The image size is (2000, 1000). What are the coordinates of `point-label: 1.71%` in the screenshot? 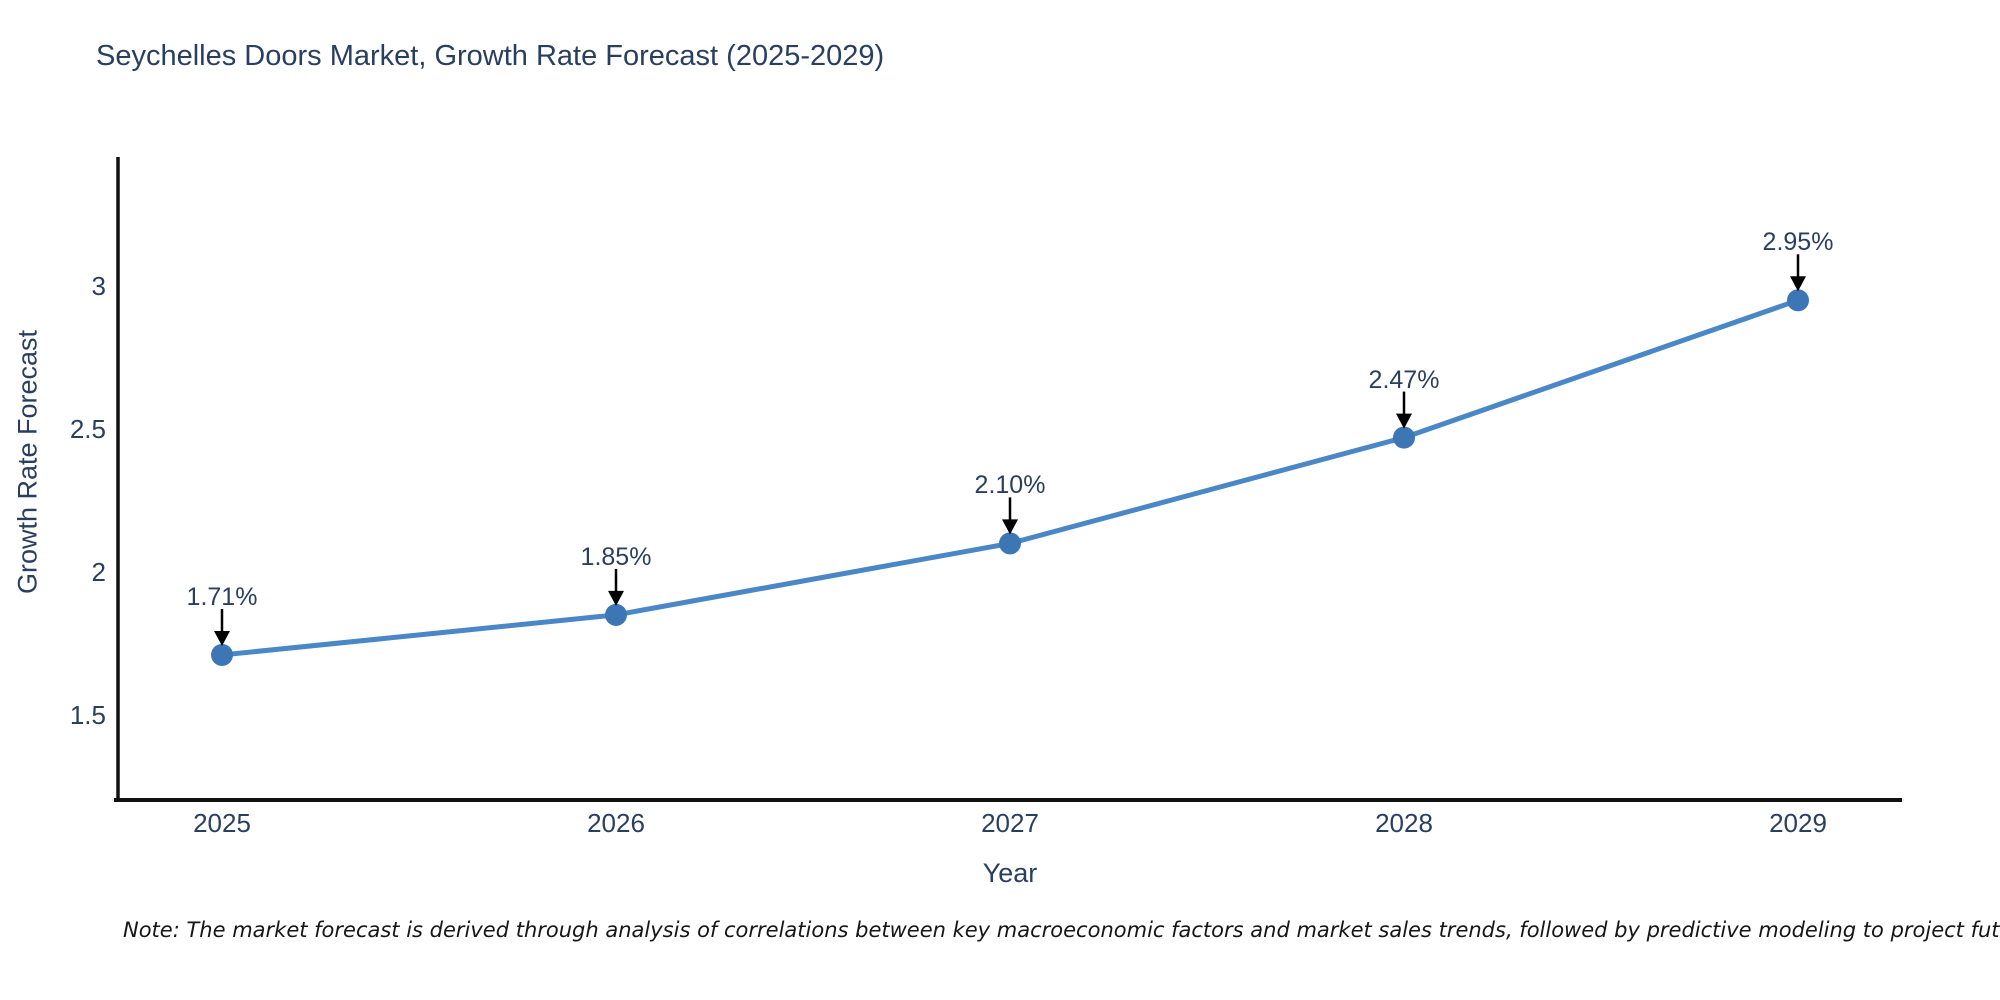 It's located at (222, 596).